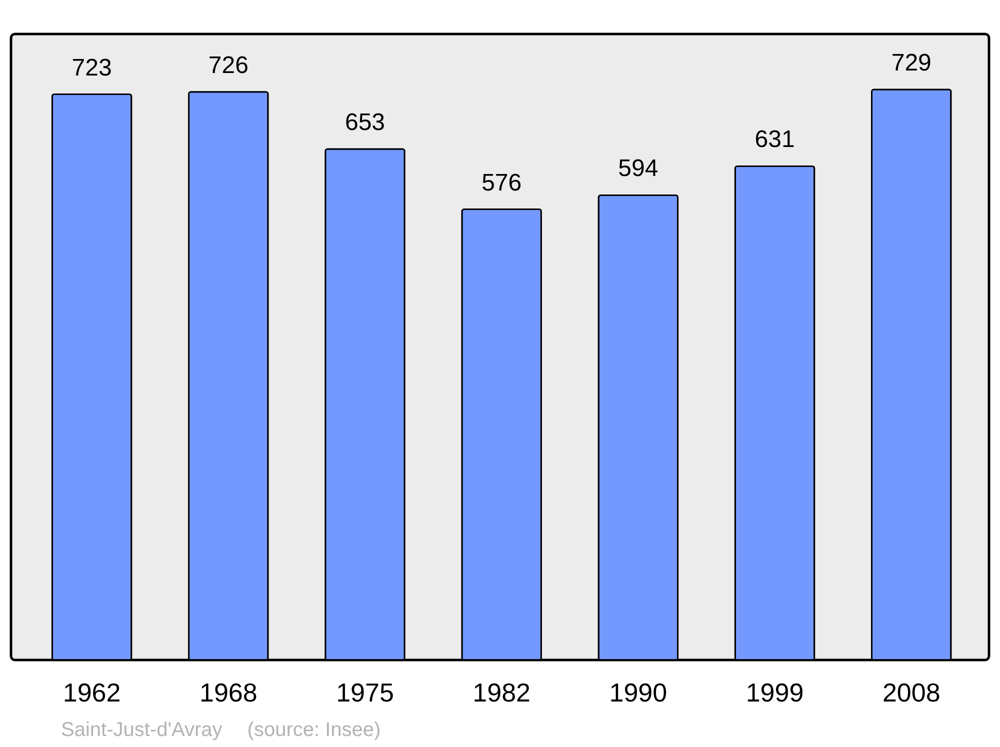  What do you see at coordinates (911, 63) in the screenshot?
I see `data-label: 729` at bounding box center [911, 63].